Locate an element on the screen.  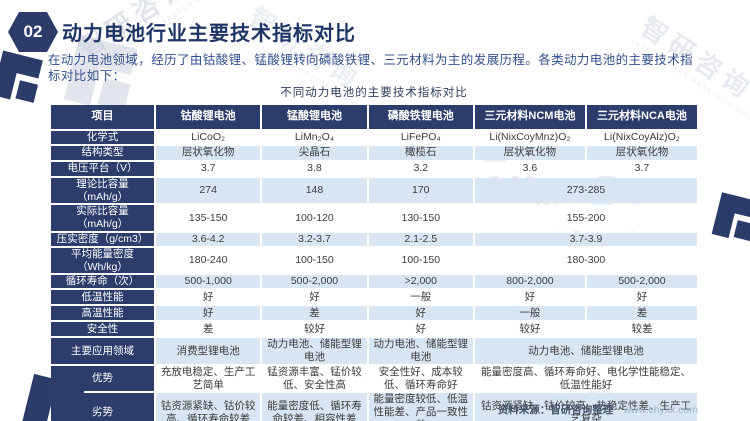
col-header: 钴酸锂电池 is located at coordinates (208, 117).